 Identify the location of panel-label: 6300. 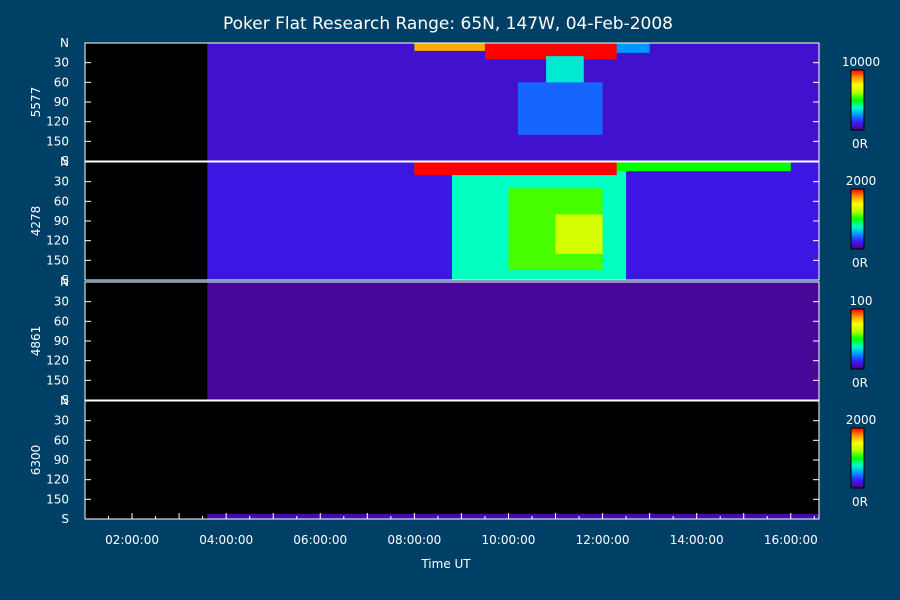
(36, 460).